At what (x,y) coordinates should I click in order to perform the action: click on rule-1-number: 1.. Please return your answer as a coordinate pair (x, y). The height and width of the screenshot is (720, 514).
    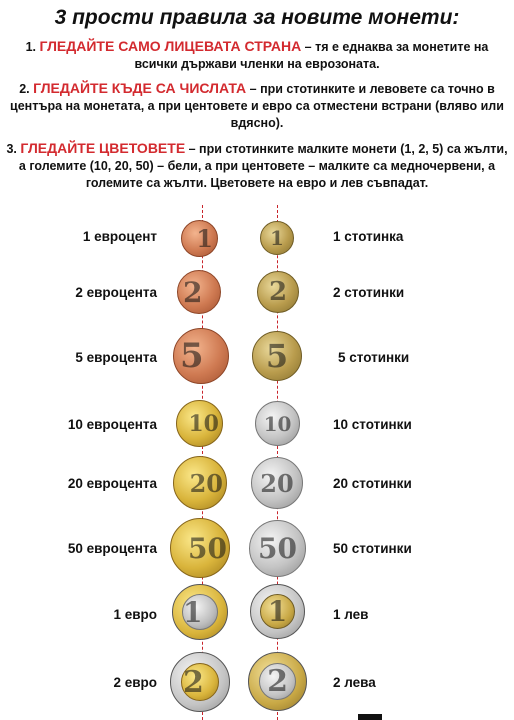
    Looking at the image, I should click on (31, 47).